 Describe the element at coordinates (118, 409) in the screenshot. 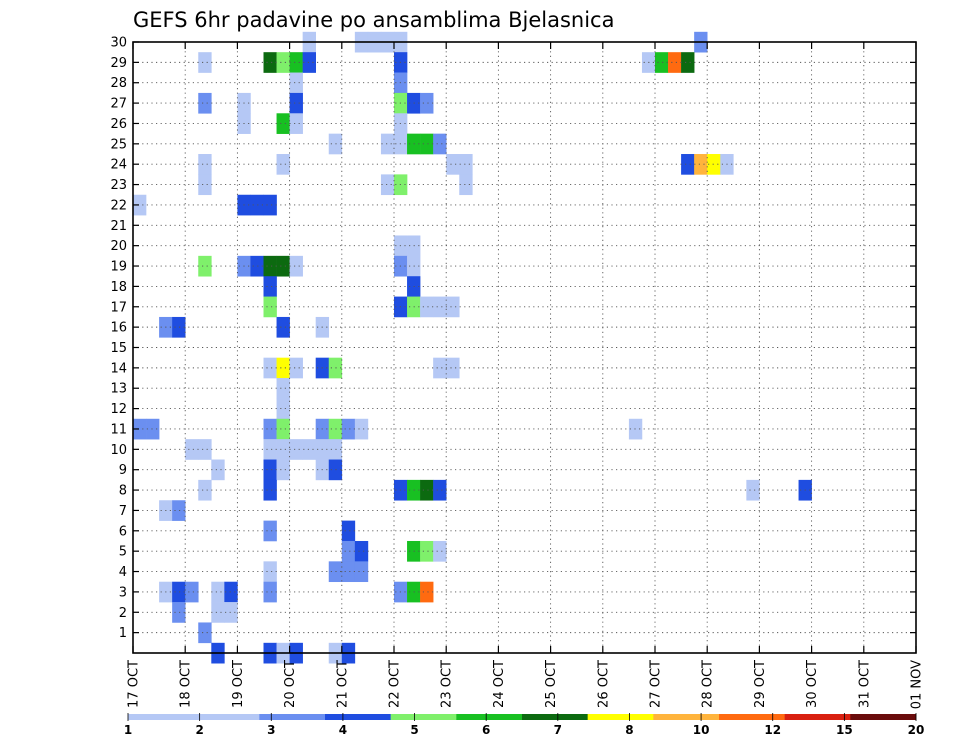

I see `y-tick-label: 12` at that location.